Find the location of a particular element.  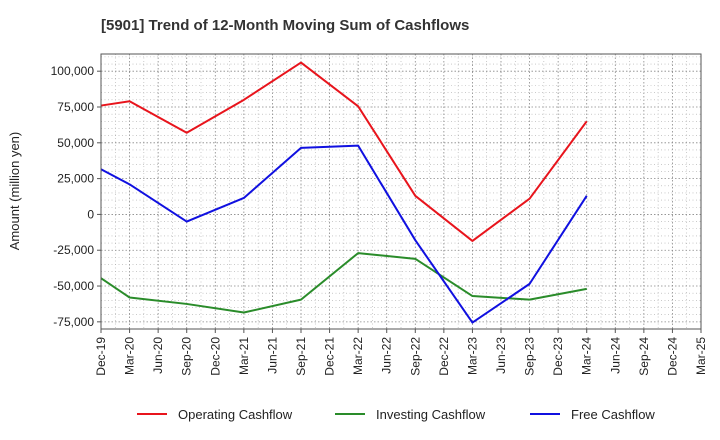

y-tick-label: -50,000 is located at coordinates (73, 286).